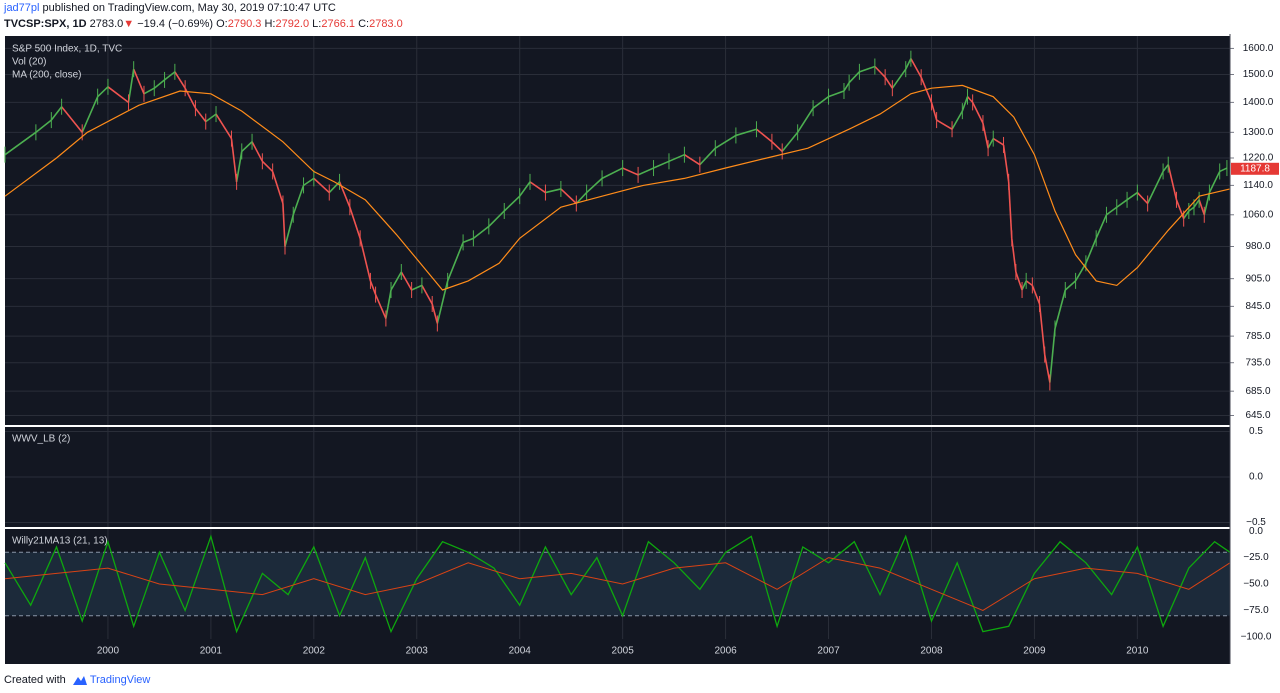 This screenshot has height=693, width=1280. Describe the element at coordinates (35, 680) in the screenshot. I see `created-with-label: Created with` at that location.